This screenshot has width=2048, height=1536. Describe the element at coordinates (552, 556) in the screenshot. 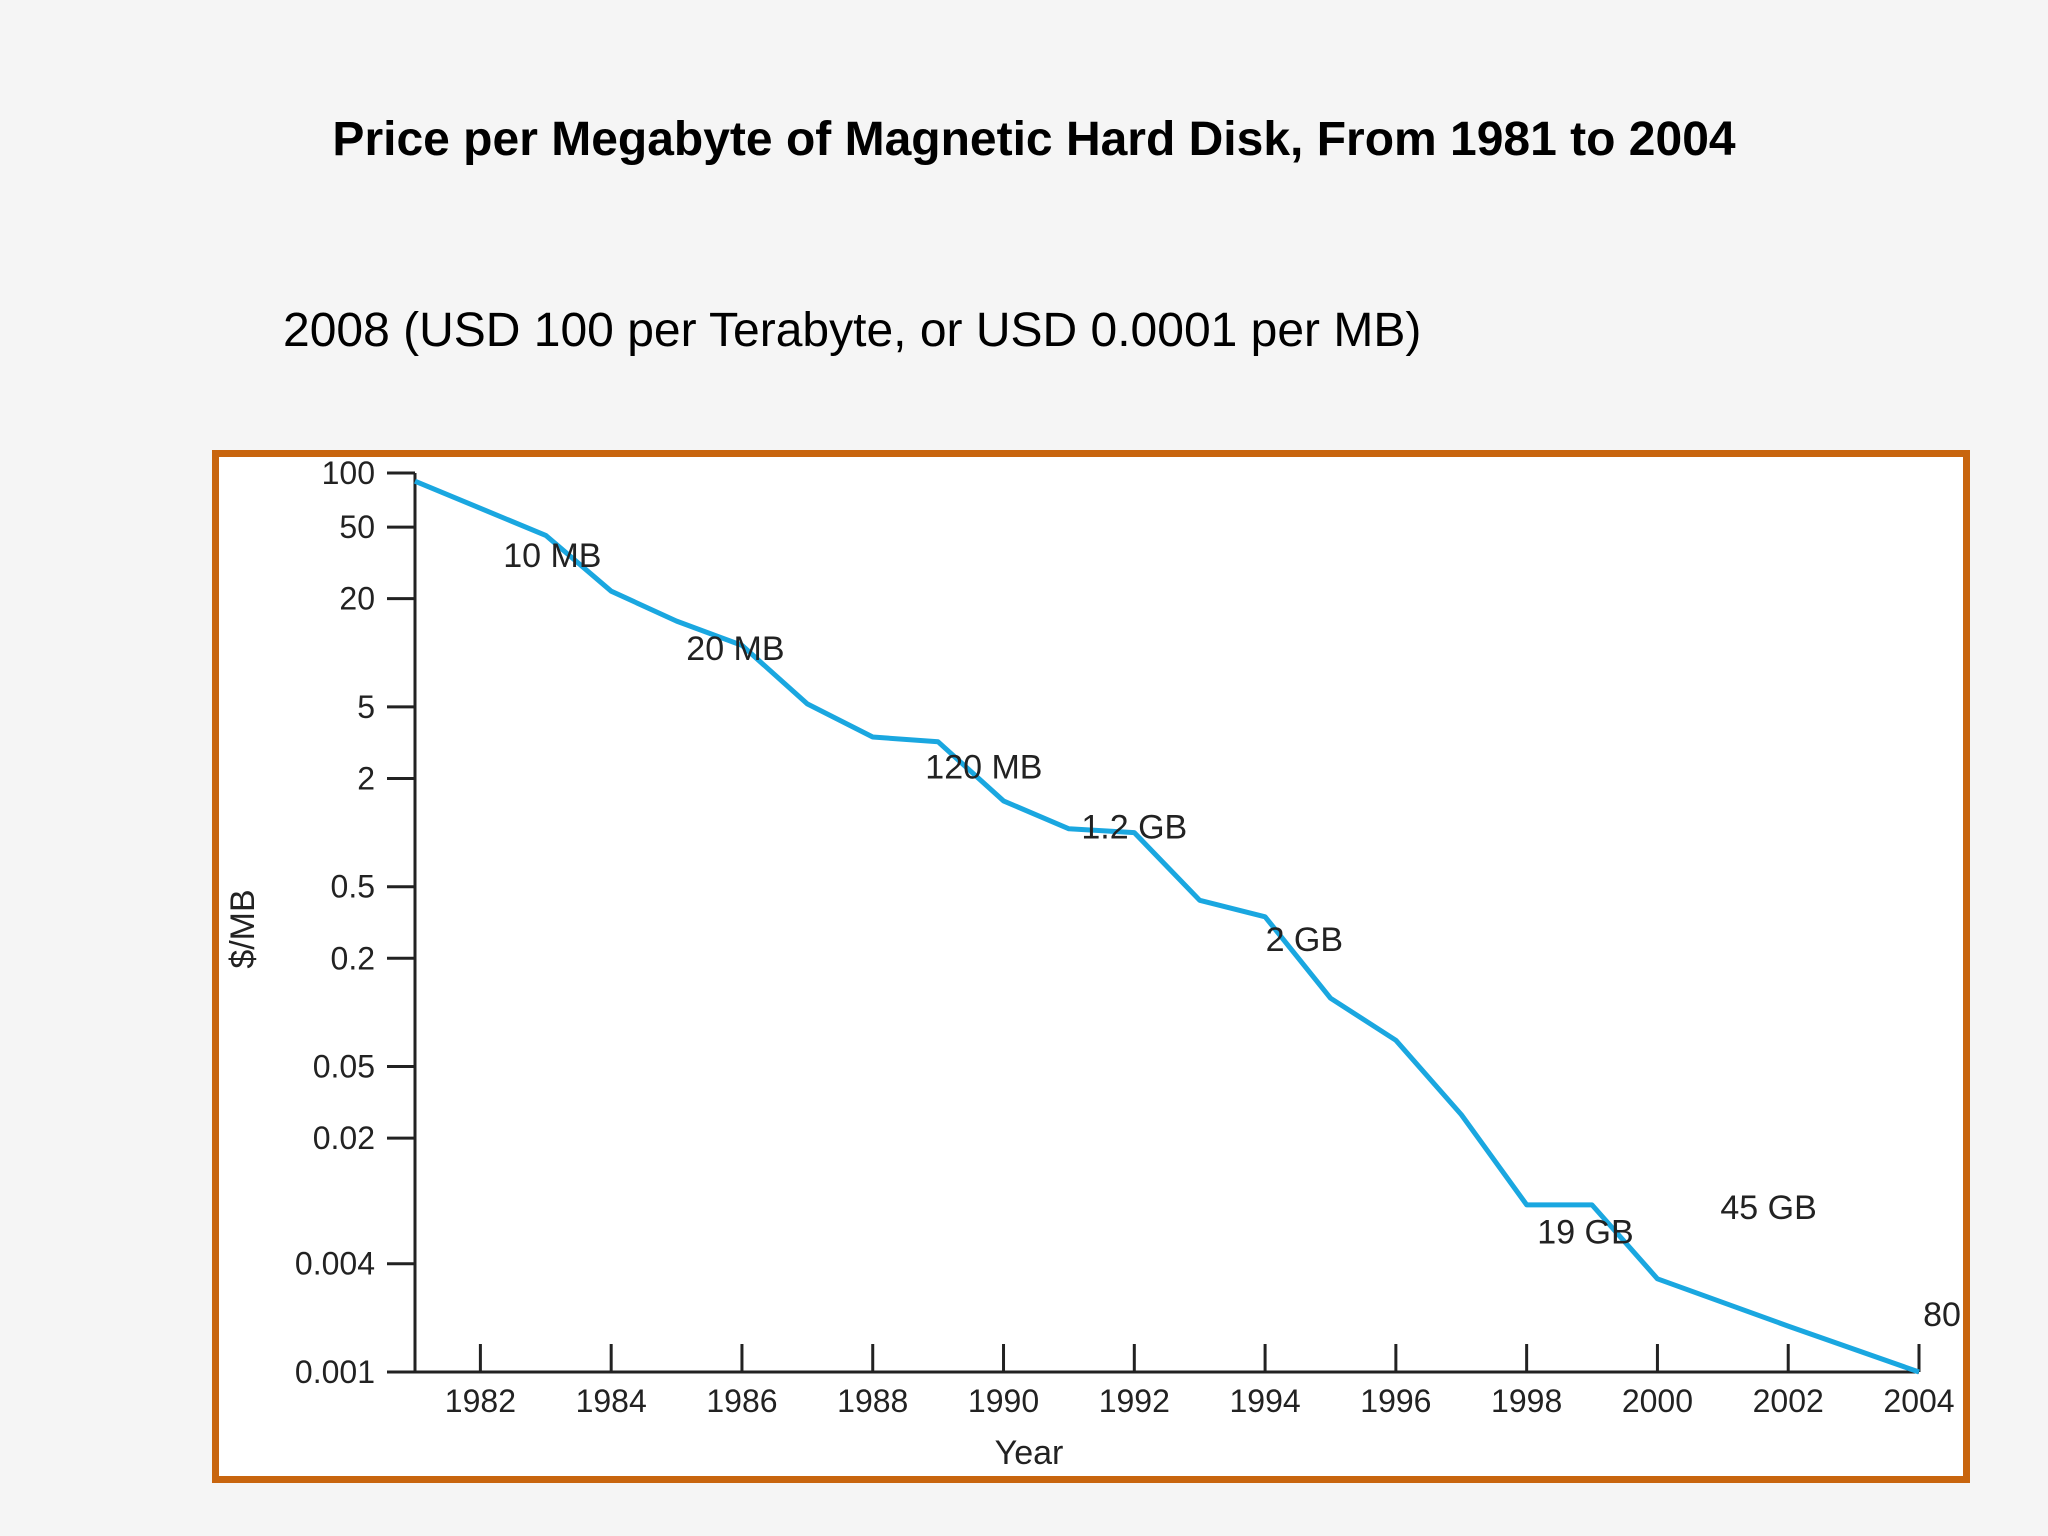

I see `capacity-annotation: 10 MB` at that location.